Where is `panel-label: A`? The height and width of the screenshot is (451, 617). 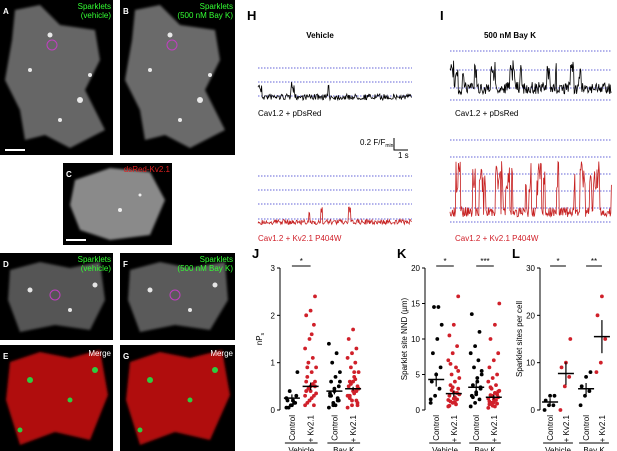 panel-label: A is located at coordinates (6, 11).